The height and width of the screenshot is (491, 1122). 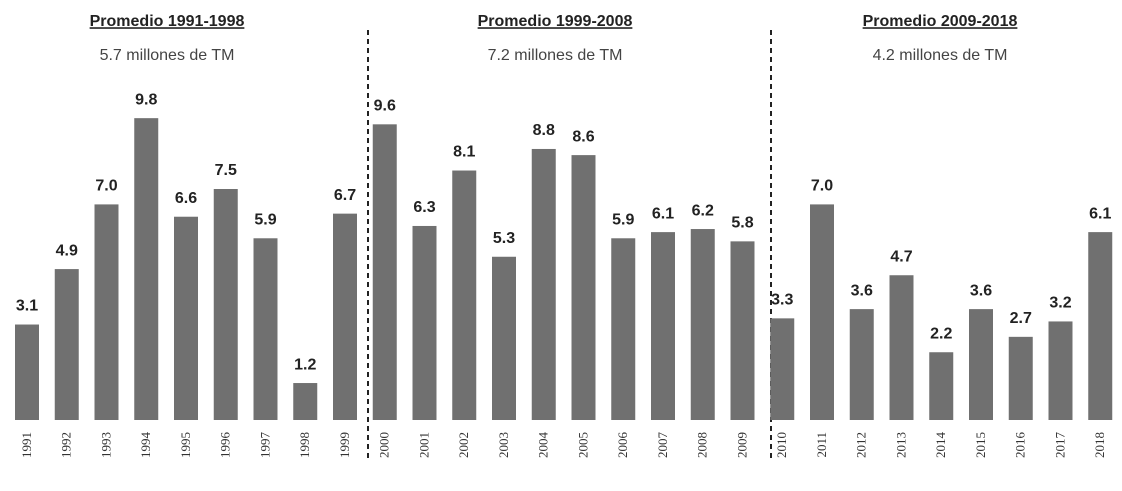 What do you see at coordinates (1059, 445) in the screenshot?
I see `x-tick-label: 2017` at bounding box center [1059, 445].